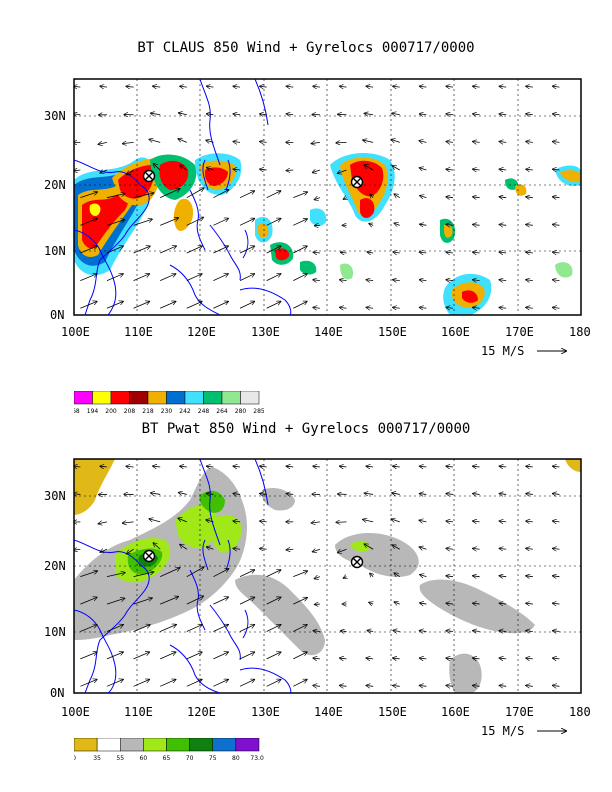 The width and height of the screenshot is (612, 792). Describe the element at coordinates (519, 712) in the screenshot. I see `x-tick-label: 170E` at that location.